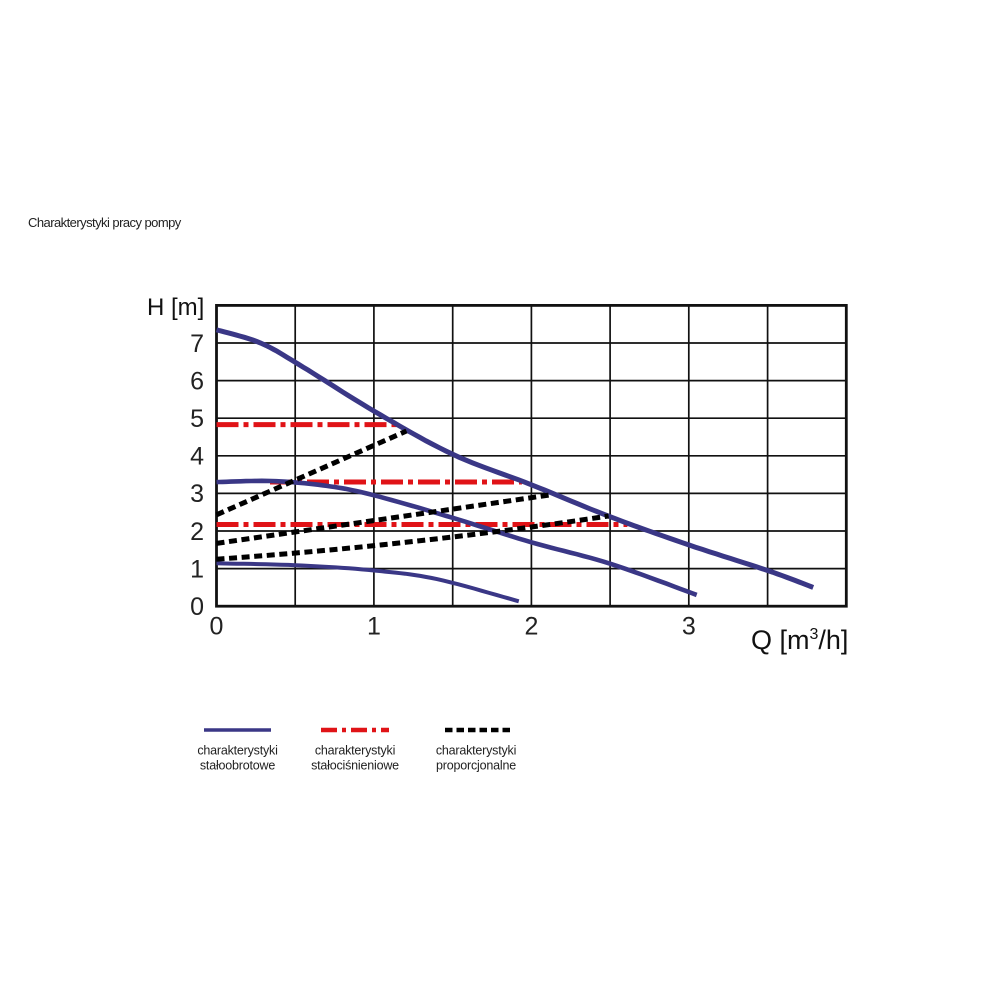 This screenshot has width=1000, height=1000. Describe the element at coordinates (105, 222) in the screenshot. I see `svg-text: Charakterystyki pracy pompy` at that location.